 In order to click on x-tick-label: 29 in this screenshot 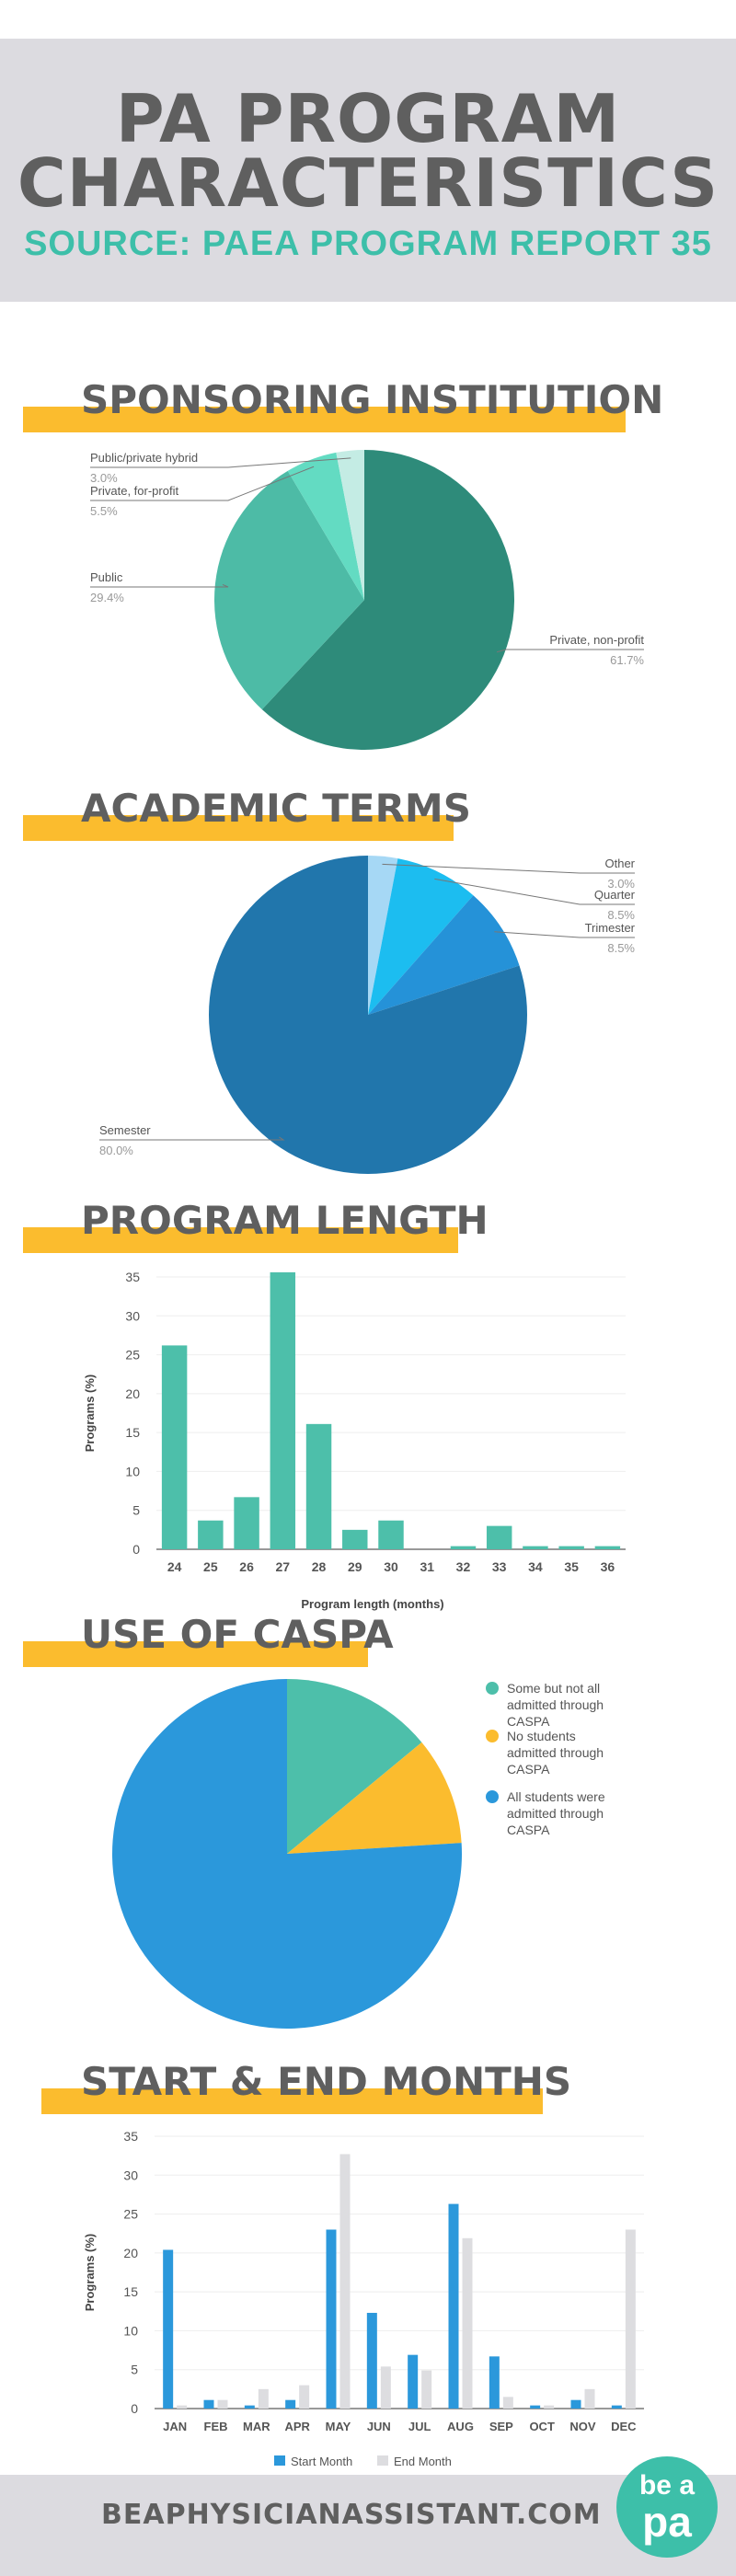, I will do `click(355, 1566)`.